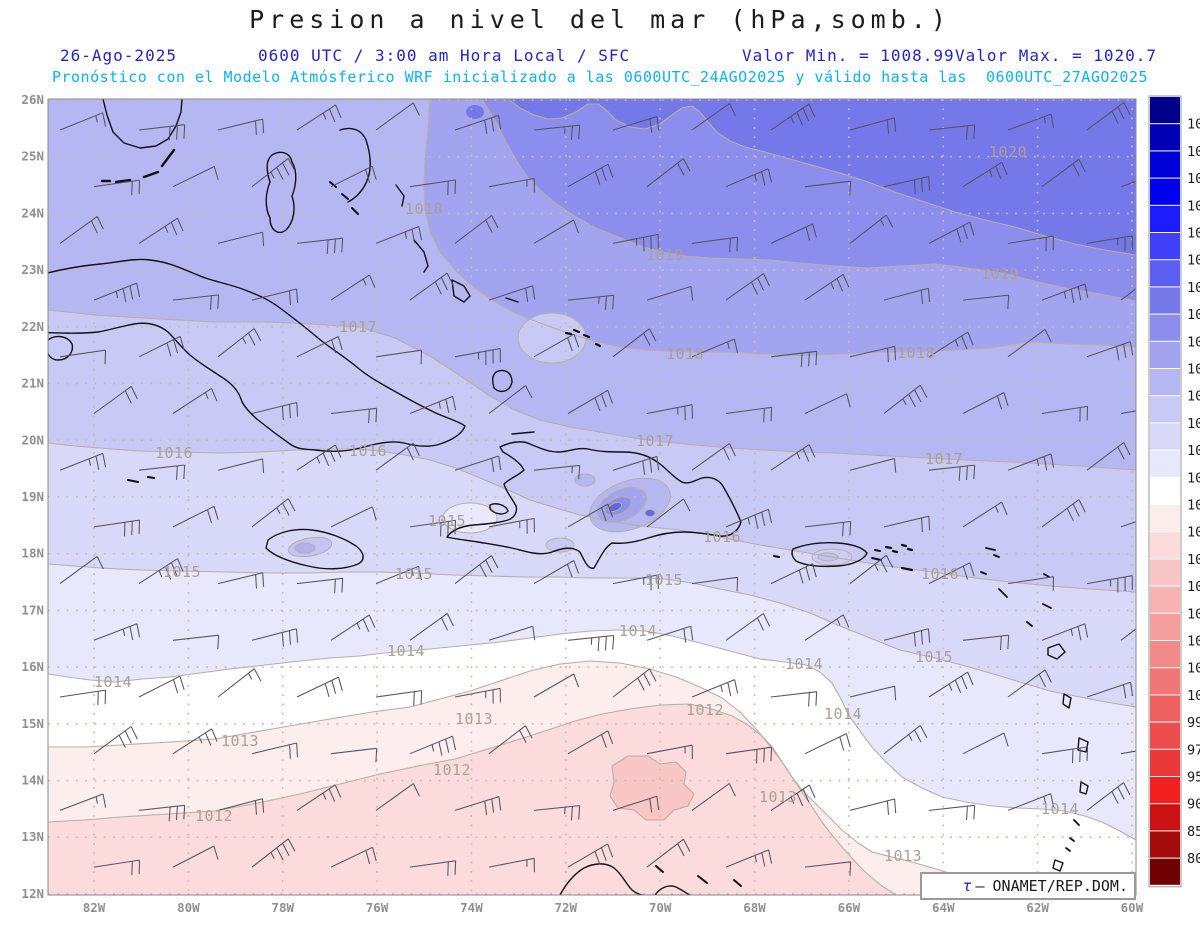 The image size is (1200, 927). Describe the element at coordinates (827, 555) in the screenshot. I see `mona-vieques` at that location.